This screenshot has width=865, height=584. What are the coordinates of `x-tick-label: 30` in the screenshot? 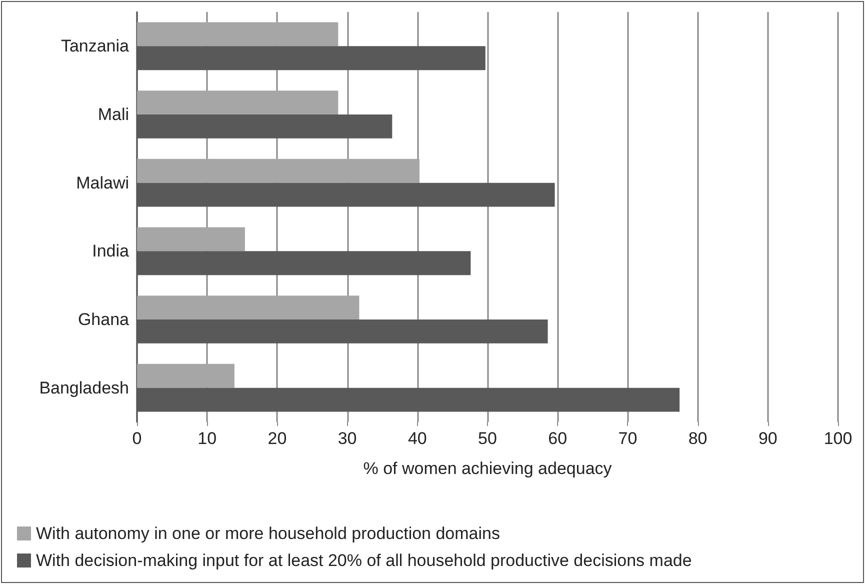 It's located at (347, 438).